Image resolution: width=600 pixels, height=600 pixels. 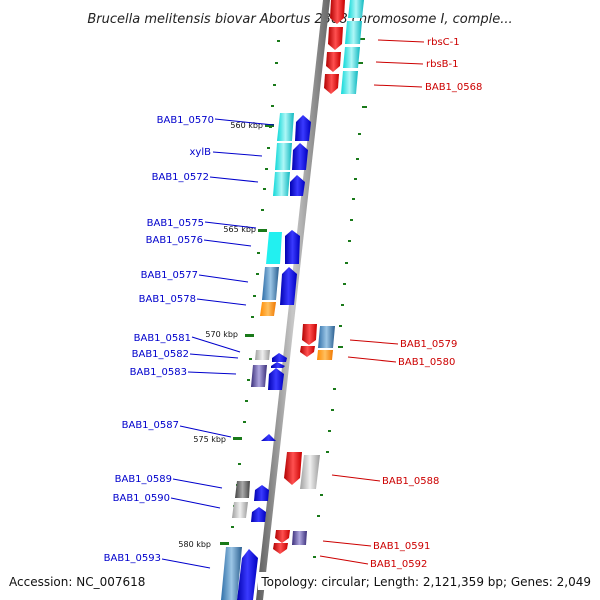 I want to click on gene-label-BAB1_0579: BAB1_0579, so click(x=428, y=344).